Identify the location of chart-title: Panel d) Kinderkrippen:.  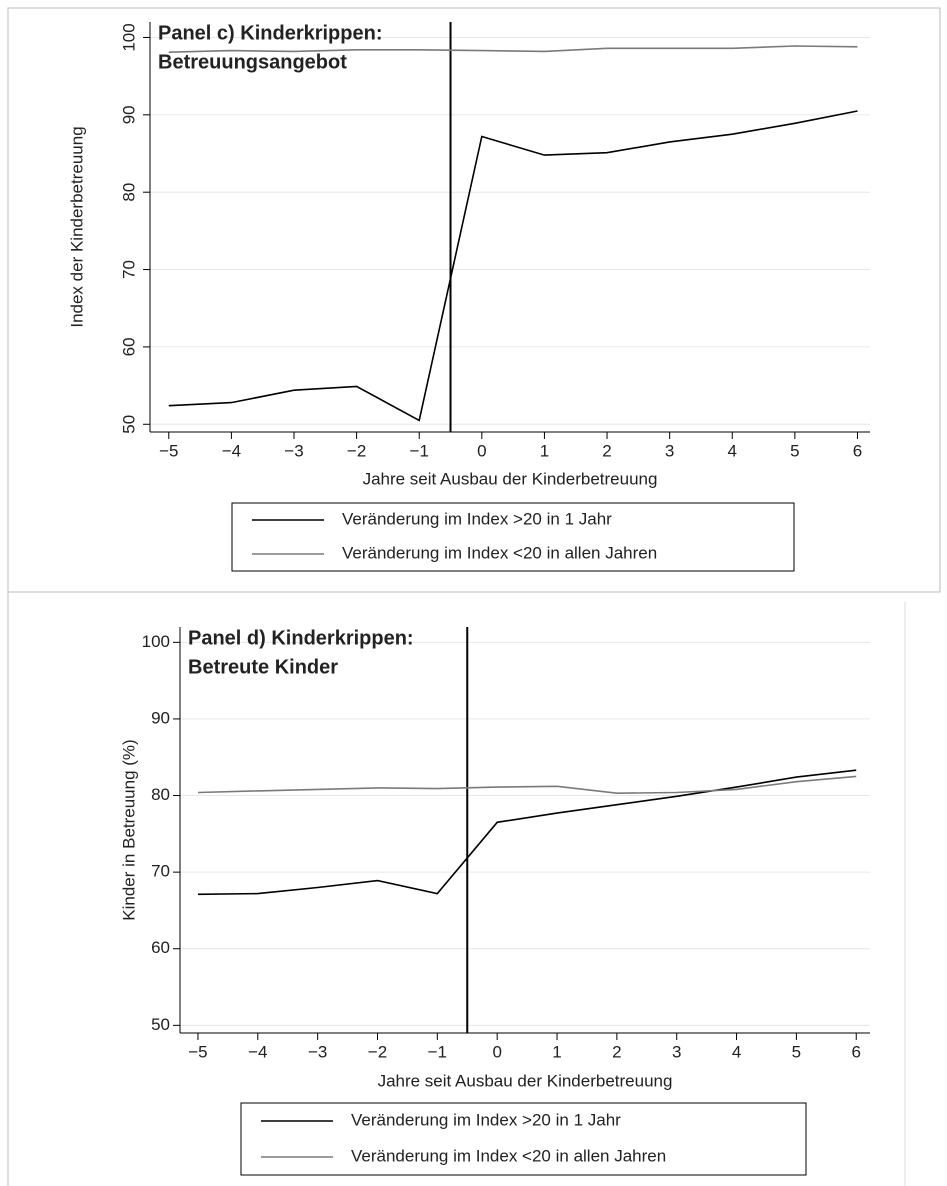
(301, 638).